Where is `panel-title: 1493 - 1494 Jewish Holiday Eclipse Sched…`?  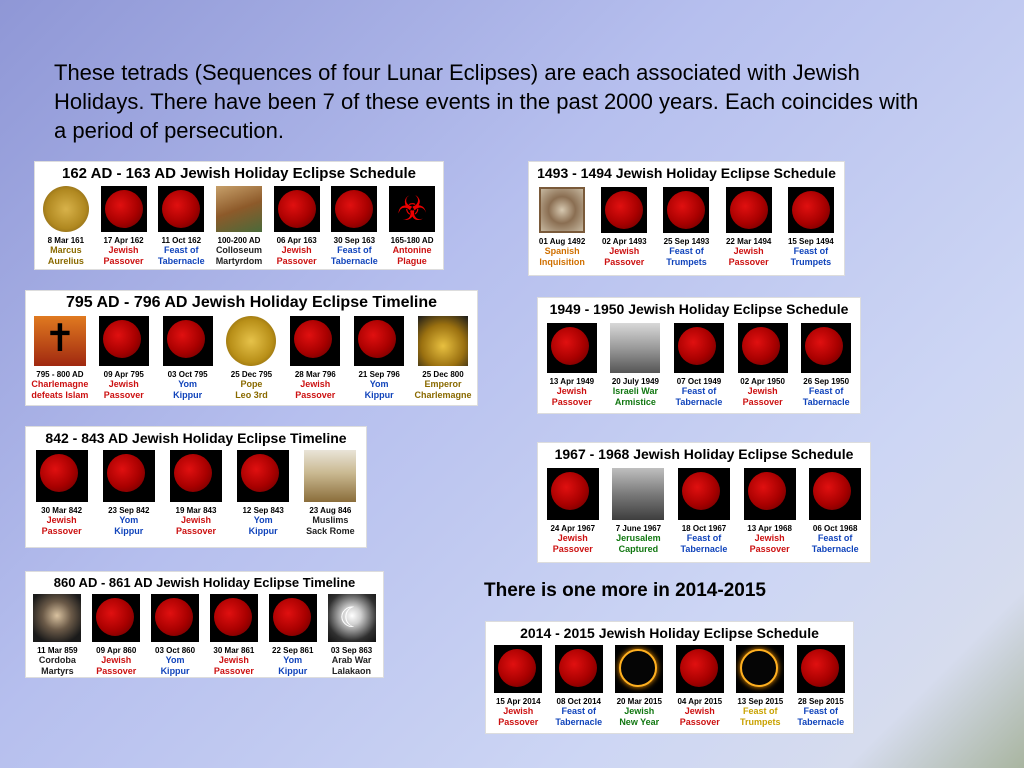
panel-title: 1493 - 1494 Jewish Holiday Eclipse Sched… is located at coordinates (686, 173).